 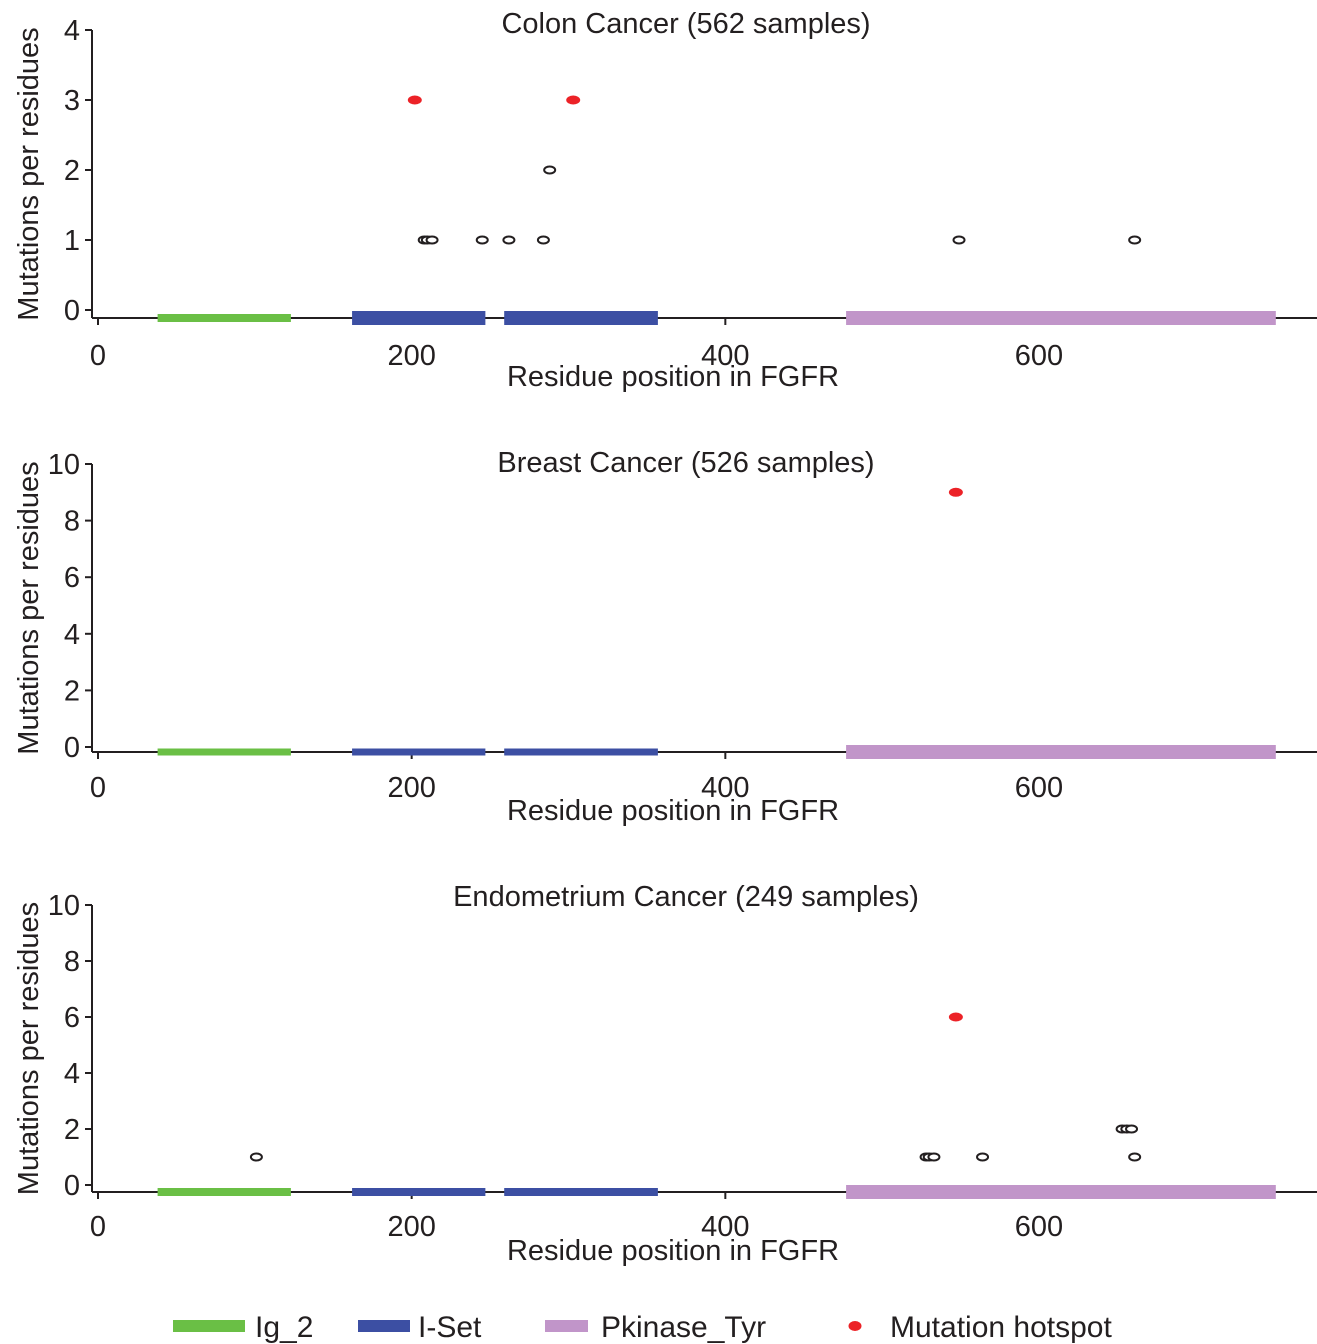 I want to click on legend-label: I-Set, so click(x=450, y=1327).